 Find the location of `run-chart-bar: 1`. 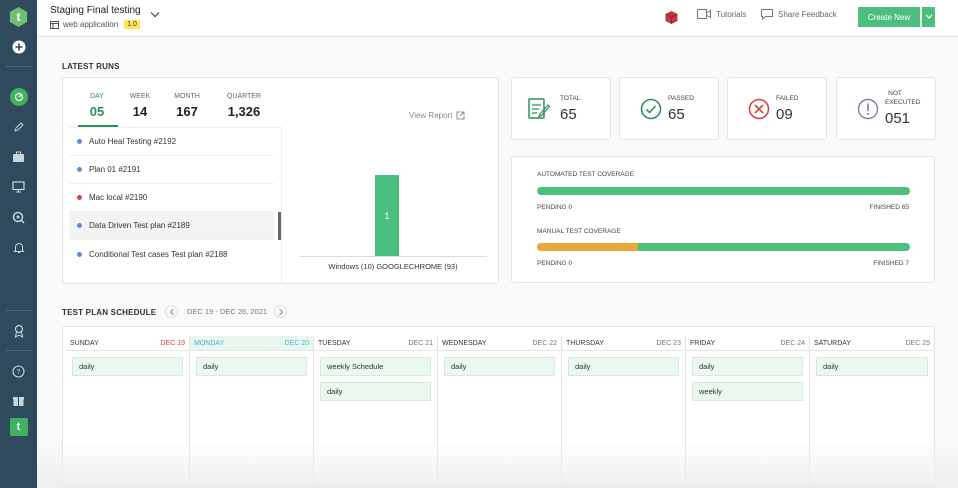

run-chart-bar: 1 is located at coordinates (387, 215).